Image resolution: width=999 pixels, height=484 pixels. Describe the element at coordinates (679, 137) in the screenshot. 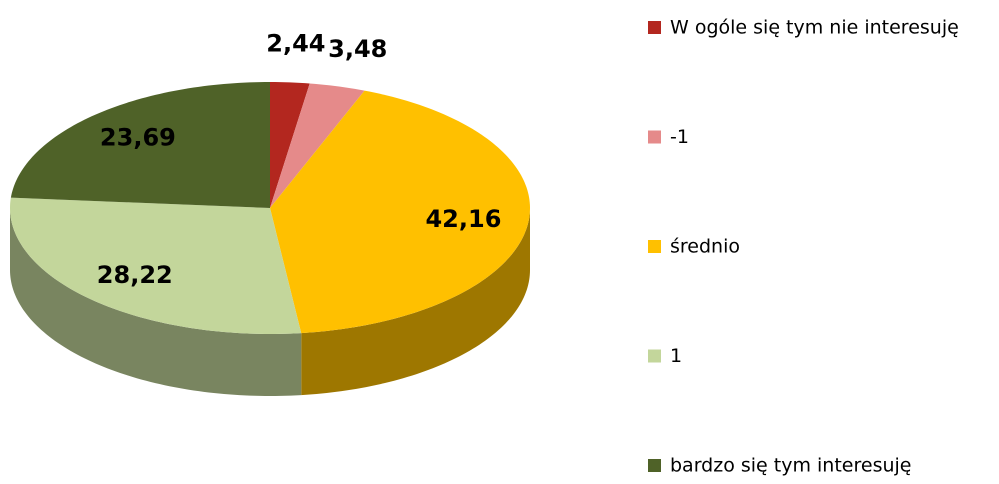

I see `legend-label: -1` at that location.